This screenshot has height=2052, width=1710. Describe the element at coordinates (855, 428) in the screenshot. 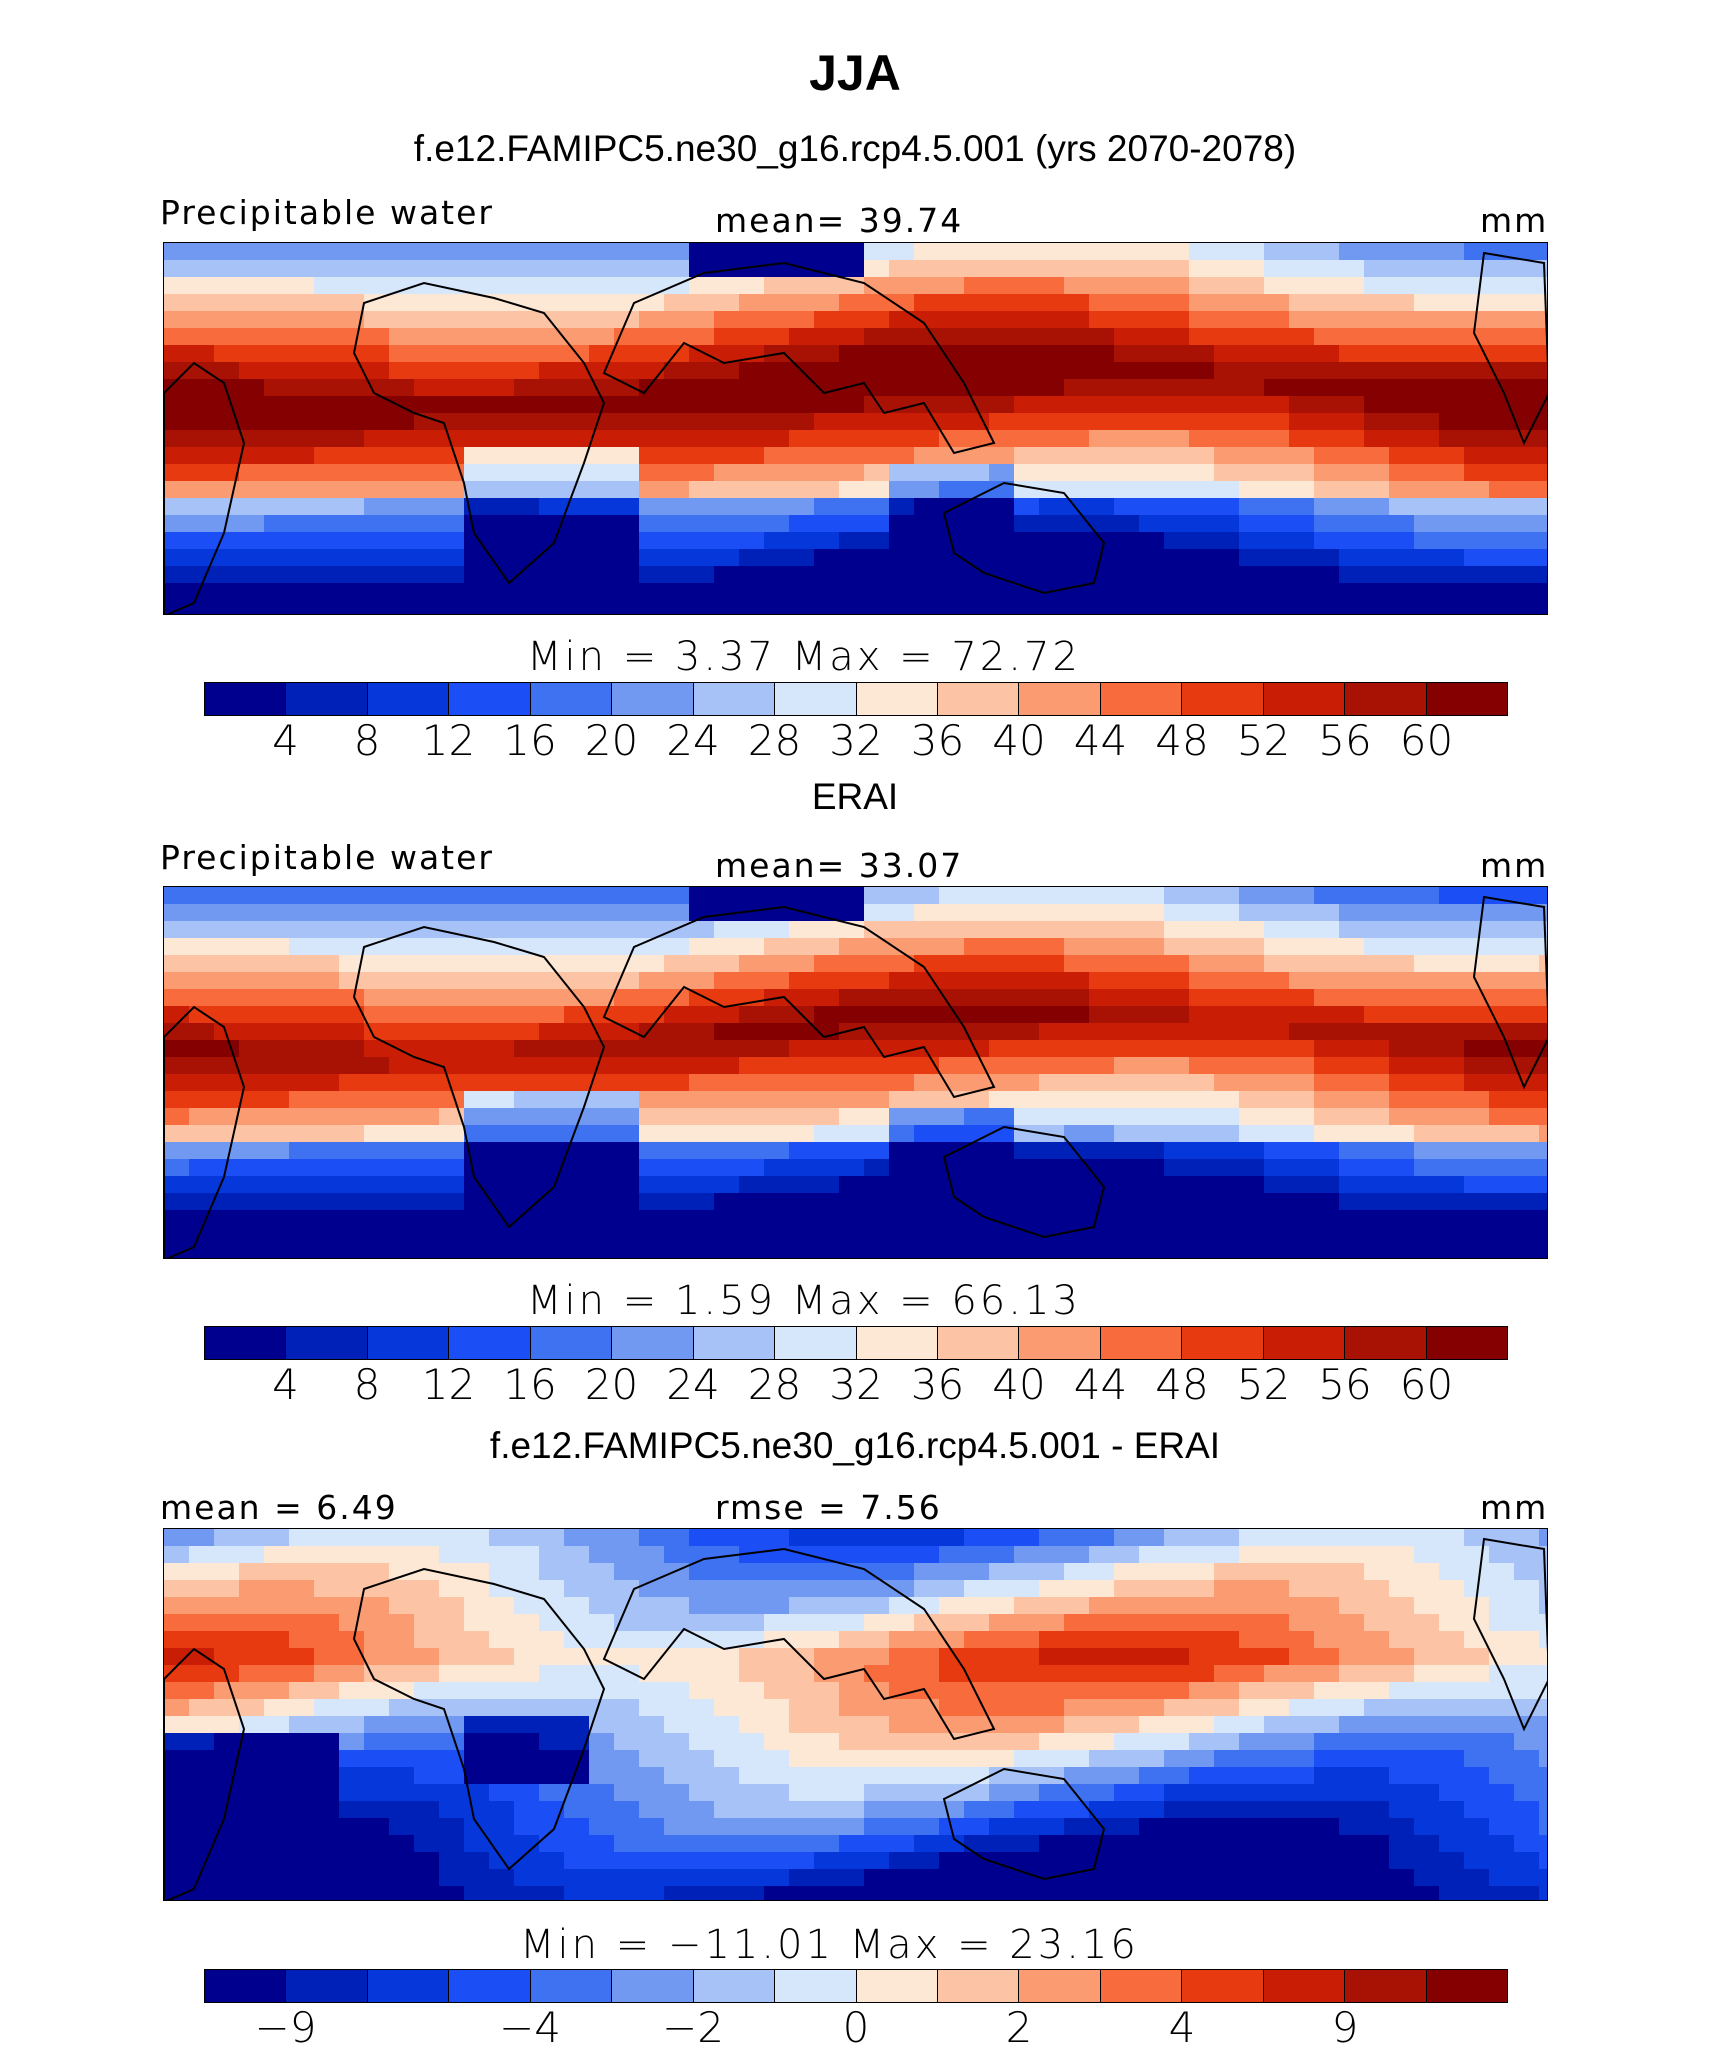

I see `panel-1-map` at that location.